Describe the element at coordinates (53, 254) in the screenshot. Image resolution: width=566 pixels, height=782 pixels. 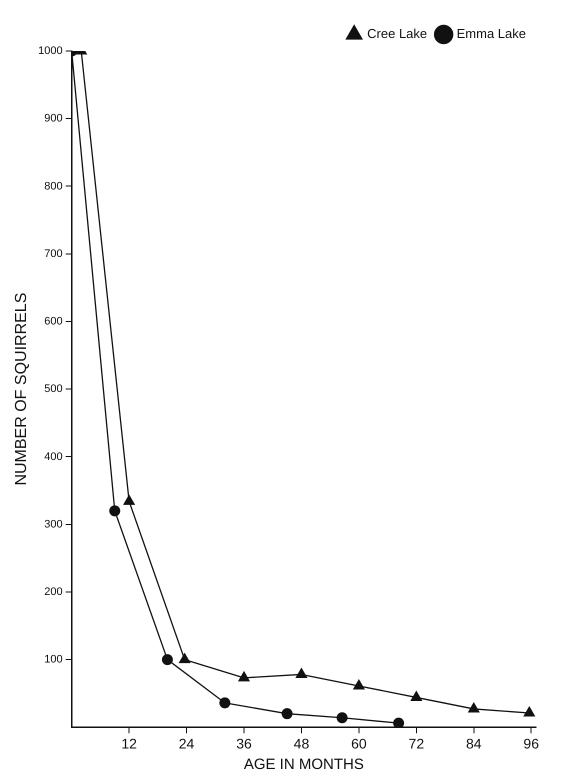
I see `y-tick-label: 700` at that location.